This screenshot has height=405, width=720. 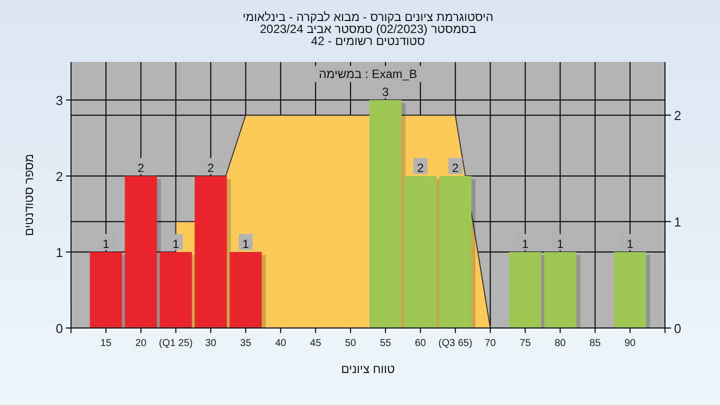 I want to click on x-tick-label: 60, so click(x=420, y=343).